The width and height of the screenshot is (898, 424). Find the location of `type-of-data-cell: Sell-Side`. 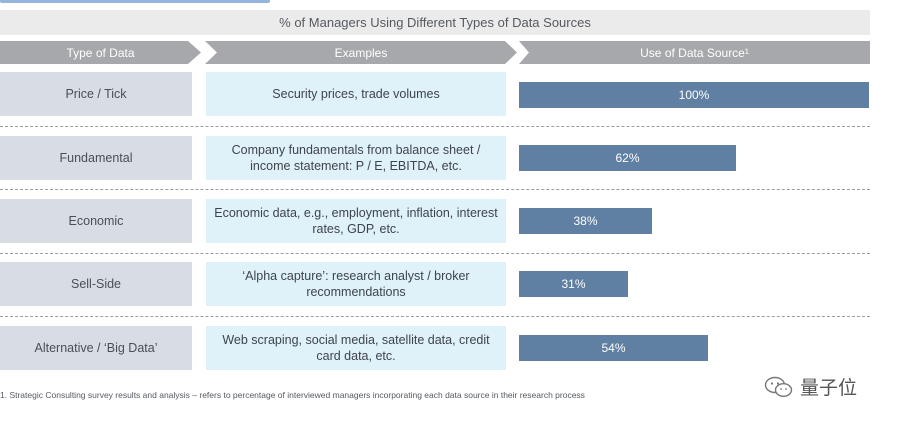

type-of-data-cell: Sell-Side is located at coordinates (96, 284).